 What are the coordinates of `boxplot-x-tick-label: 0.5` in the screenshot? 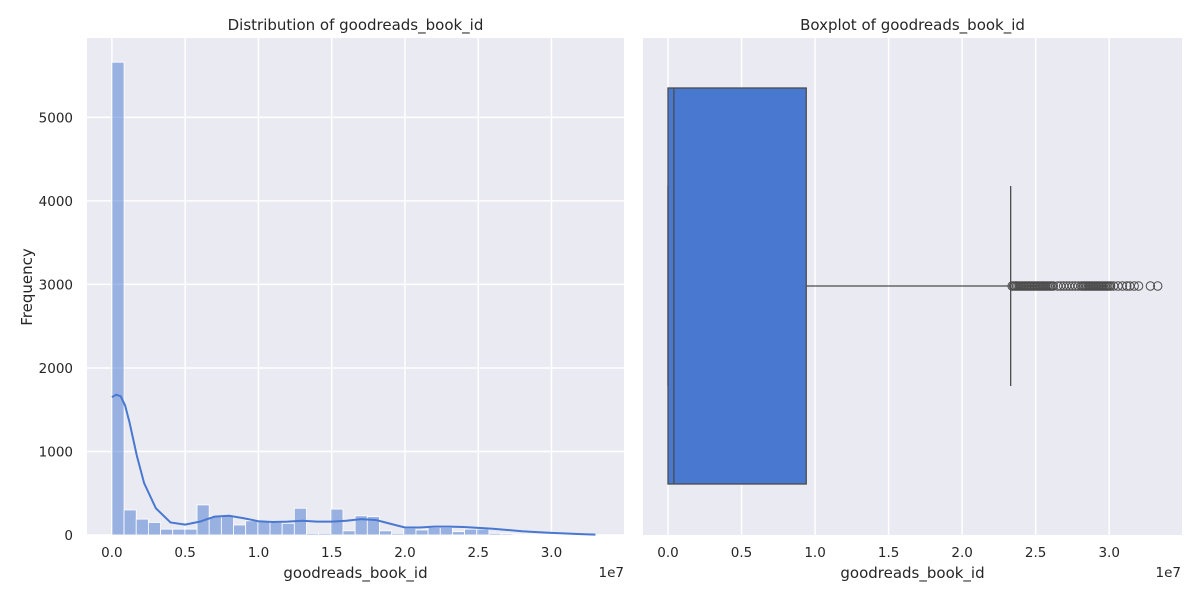 It's located at (741, 553).